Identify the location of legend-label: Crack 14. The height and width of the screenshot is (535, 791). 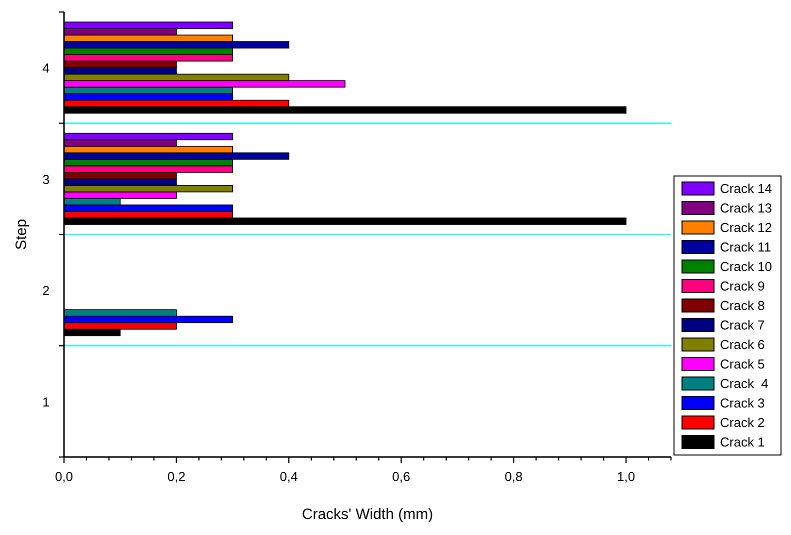
(746, 188).